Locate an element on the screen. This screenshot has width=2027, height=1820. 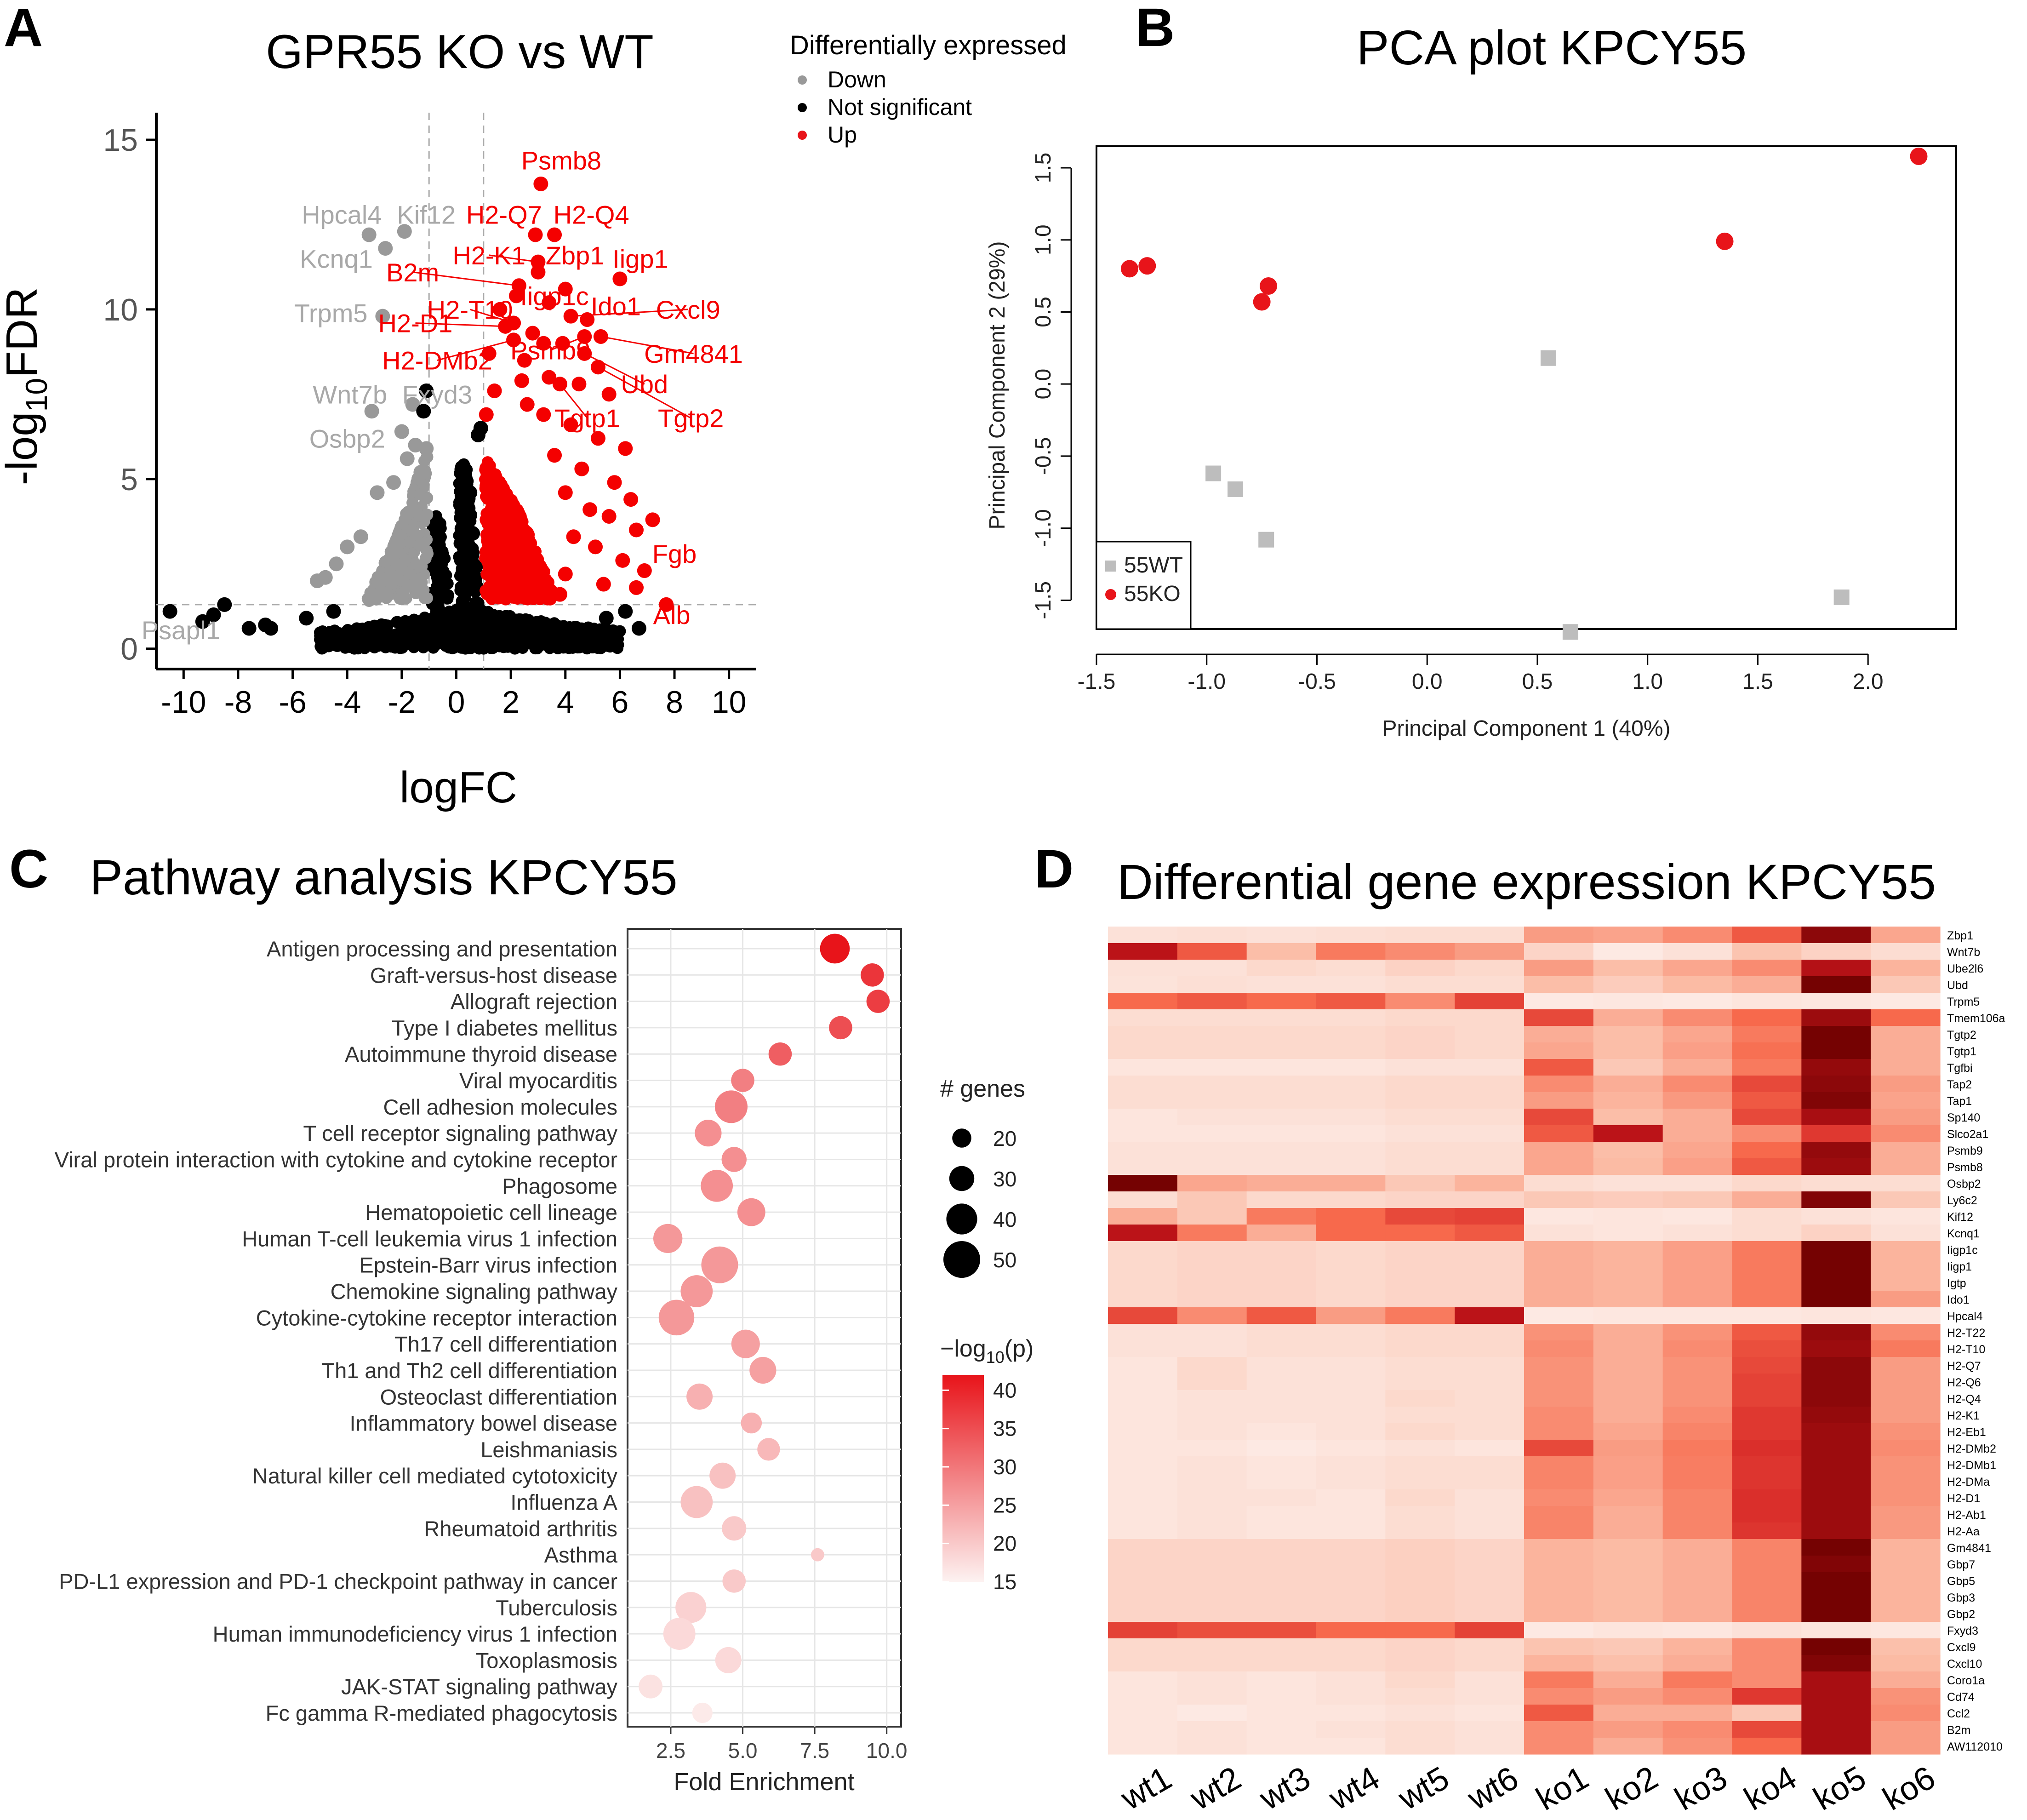
pathway-label: Osteoclast differentiation is located at coordinates (499, 1397).